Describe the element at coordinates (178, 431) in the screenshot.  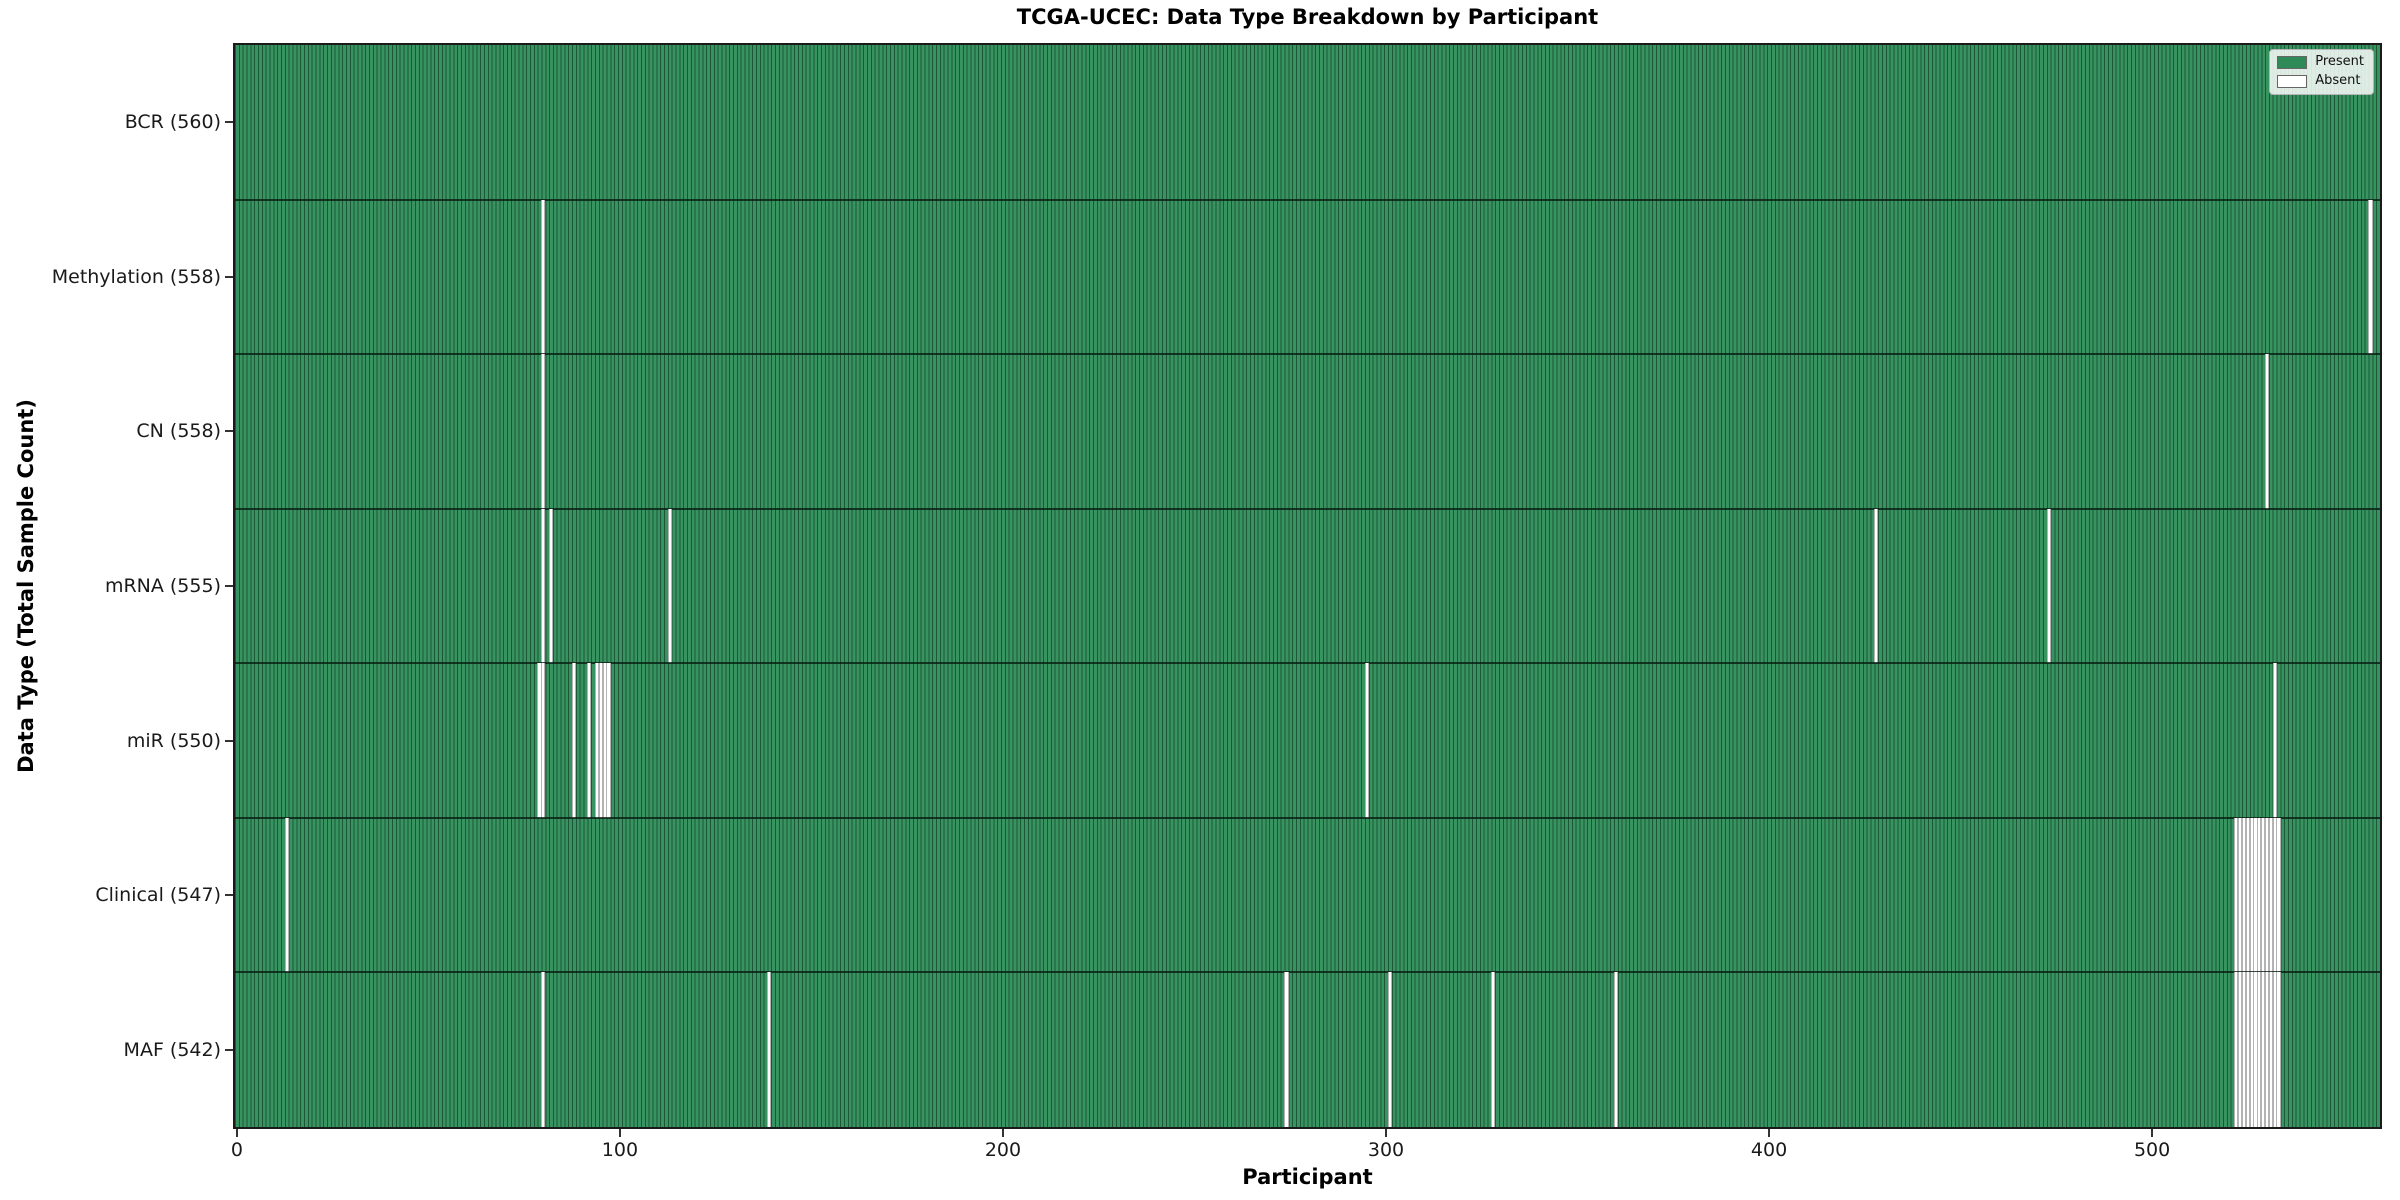
I see `y-tick-label: CN (558)` at that location.